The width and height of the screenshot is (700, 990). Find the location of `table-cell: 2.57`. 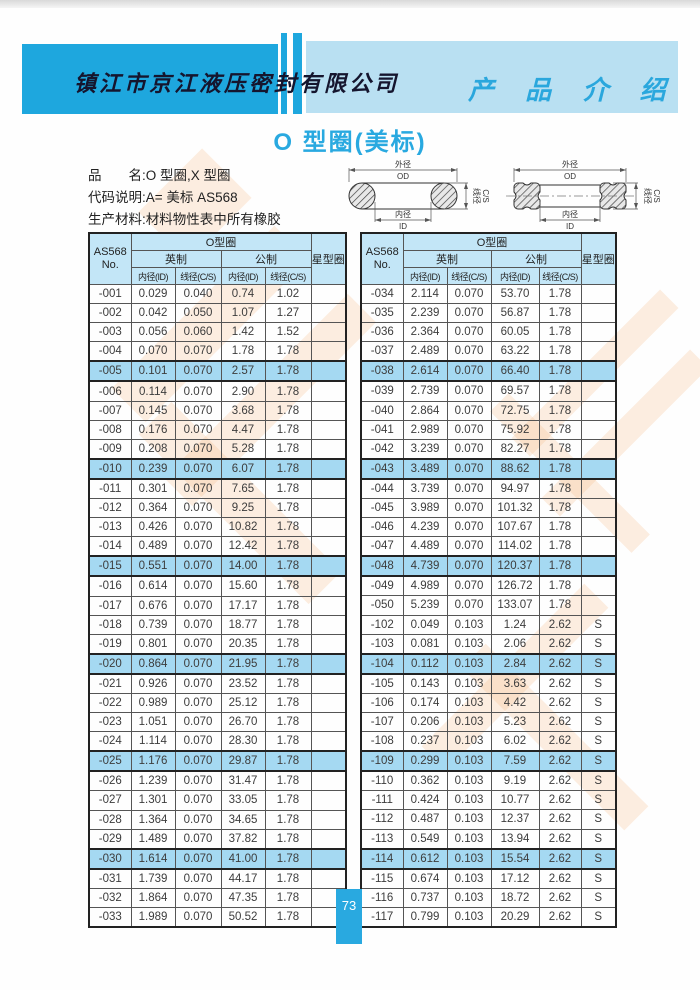

table-cell: 2.57 is located at coordinates (243, 371).